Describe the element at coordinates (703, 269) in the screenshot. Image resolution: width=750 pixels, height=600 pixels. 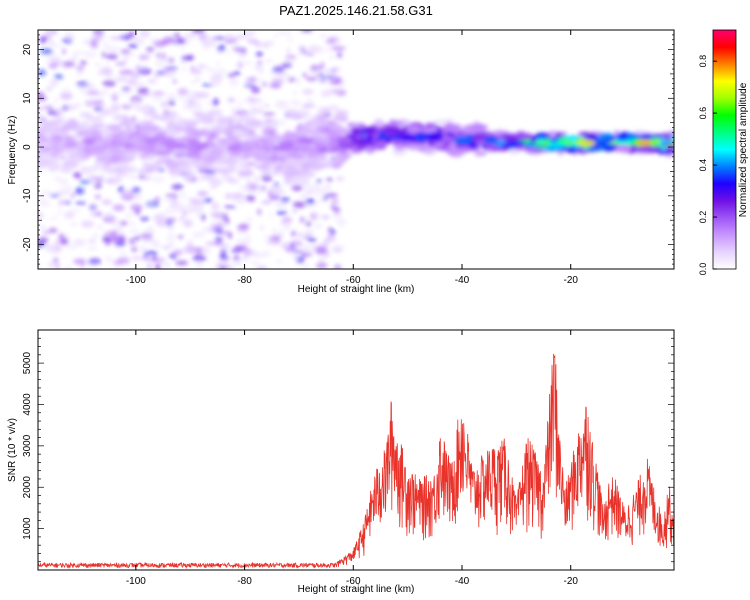
I see `colorbar-tick-label: 0.0` at that location.